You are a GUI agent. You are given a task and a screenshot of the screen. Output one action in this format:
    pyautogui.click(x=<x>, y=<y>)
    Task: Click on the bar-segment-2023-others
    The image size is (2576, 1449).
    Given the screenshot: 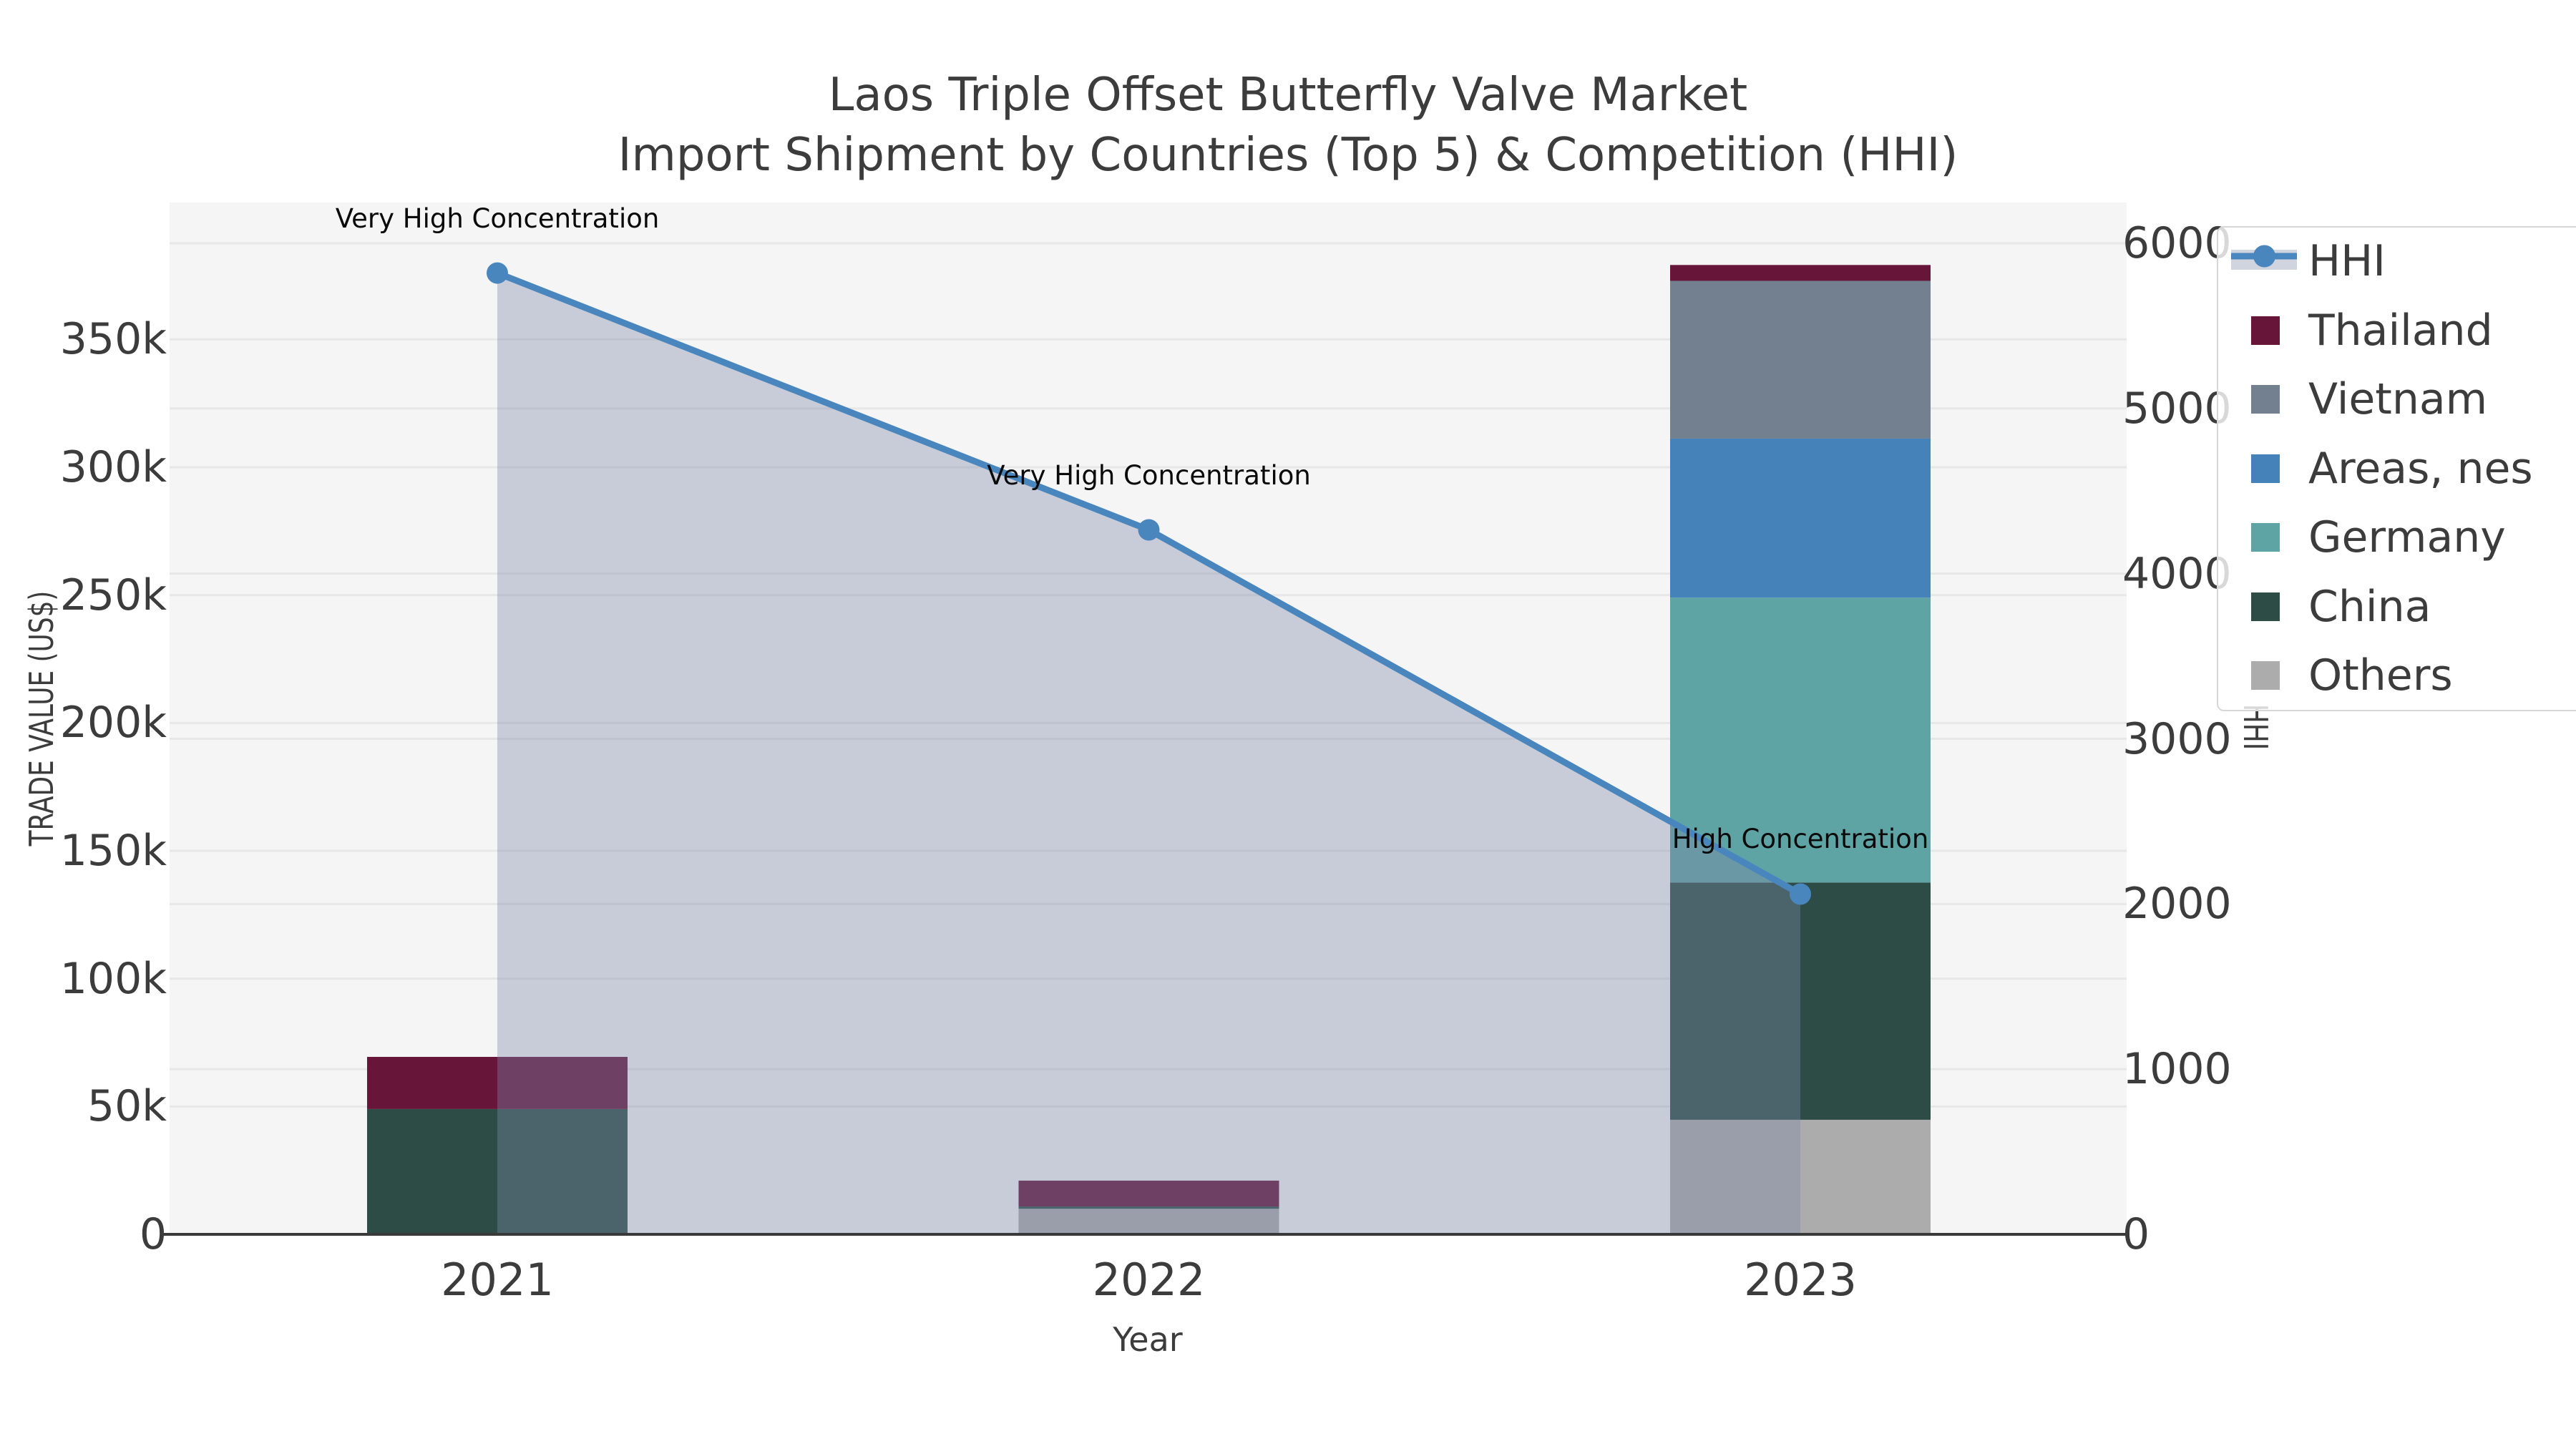 What is the action you would take?
    pyautogui.click(x=1800, y=1176)
    